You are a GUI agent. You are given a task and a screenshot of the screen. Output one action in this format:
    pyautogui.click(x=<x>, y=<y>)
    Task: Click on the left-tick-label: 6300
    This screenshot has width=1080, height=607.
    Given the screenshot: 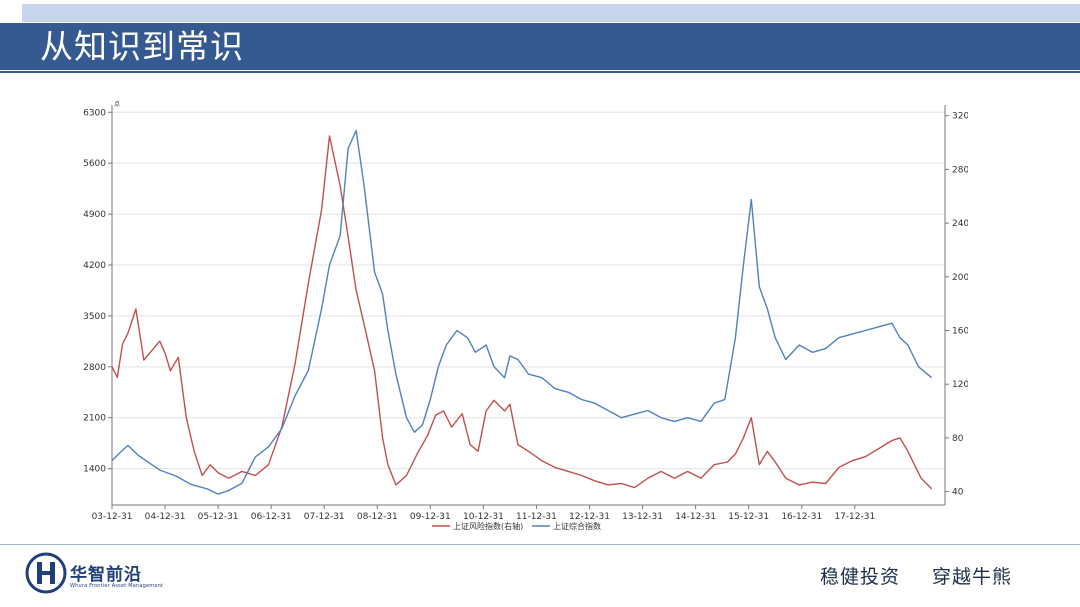 What is the action you would take?
    pyautogui.click(x=94, y=113)
    